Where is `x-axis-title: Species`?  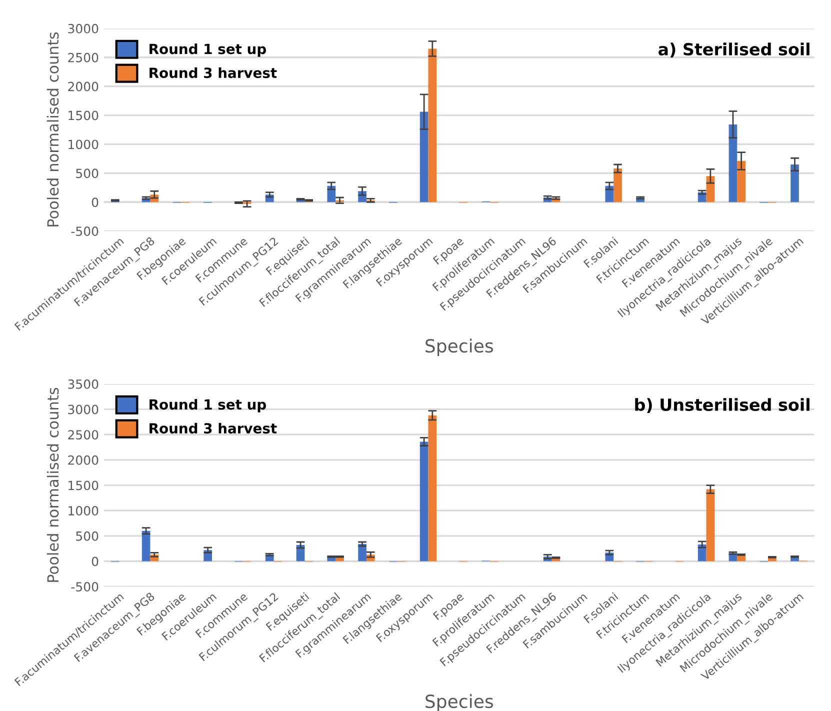 x-axis-title: Species is located at coordinates (459, 347).